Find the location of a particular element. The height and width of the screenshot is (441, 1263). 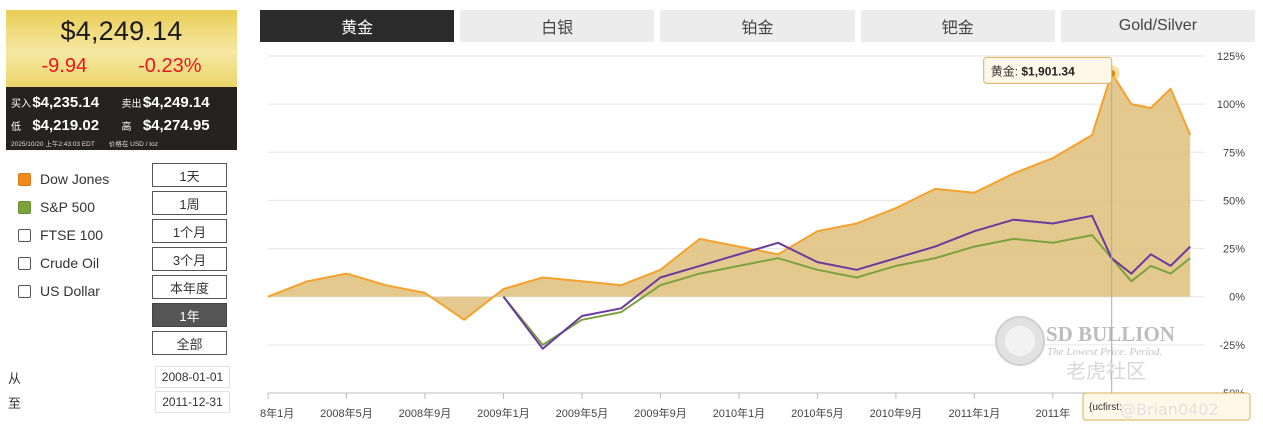

date-to-label: 至 is located at coordinates (15, 403).